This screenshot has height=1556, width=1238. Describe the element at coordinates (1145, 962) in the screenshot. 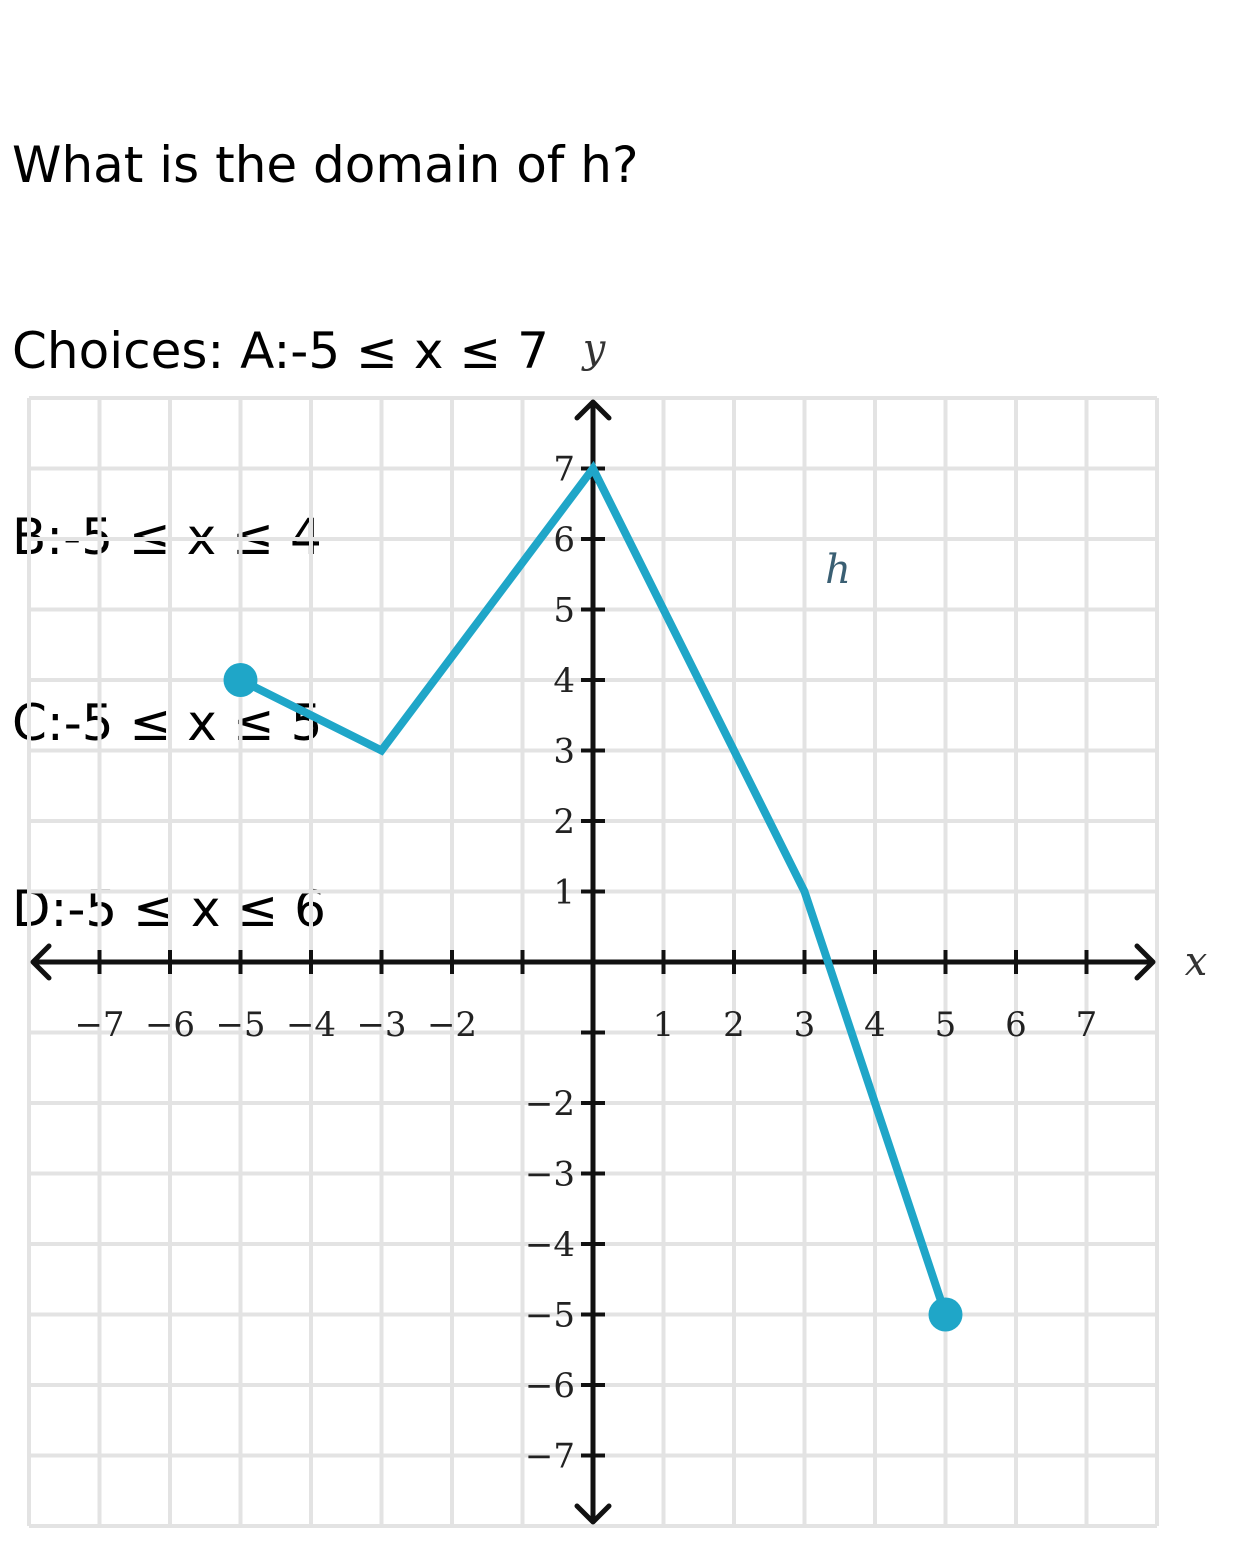

I see `x-axis-right-arrow` at that location.